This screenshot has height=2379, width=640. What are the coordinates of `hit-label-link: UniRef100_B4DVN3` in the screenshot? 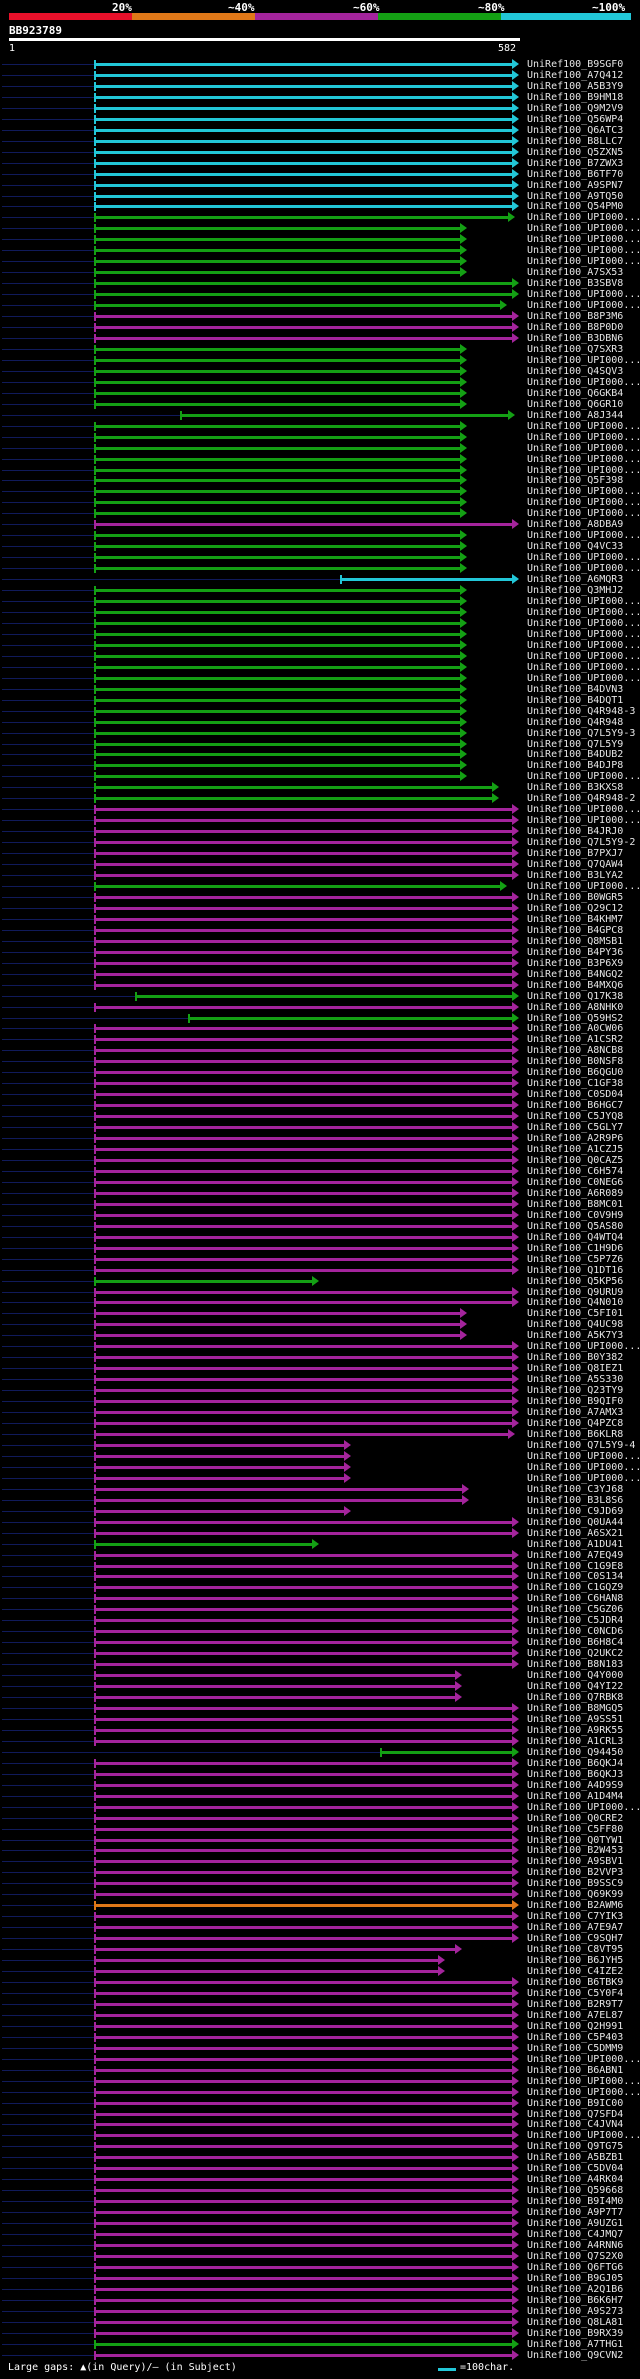 It's located at (575, 689).